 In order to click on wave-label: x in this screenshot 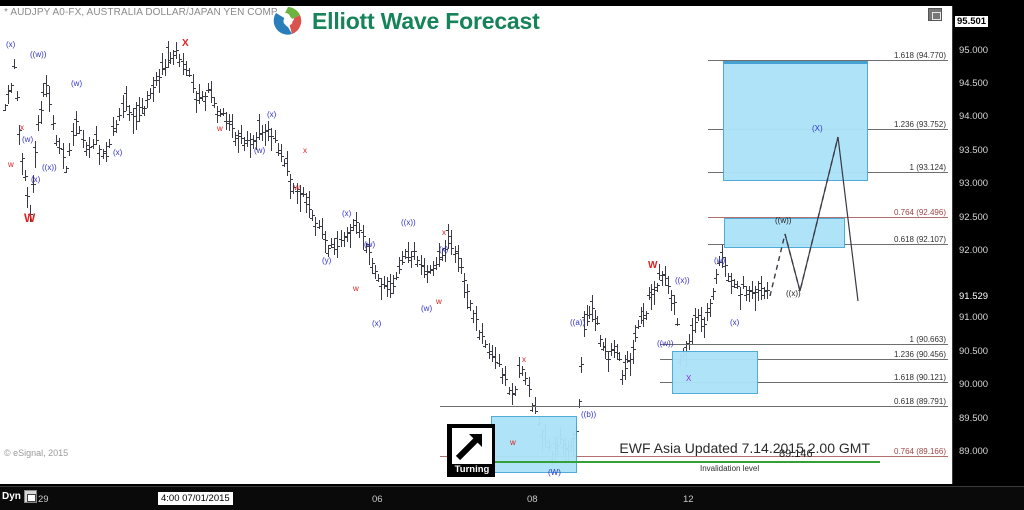, I will do `click(444, 232)`.